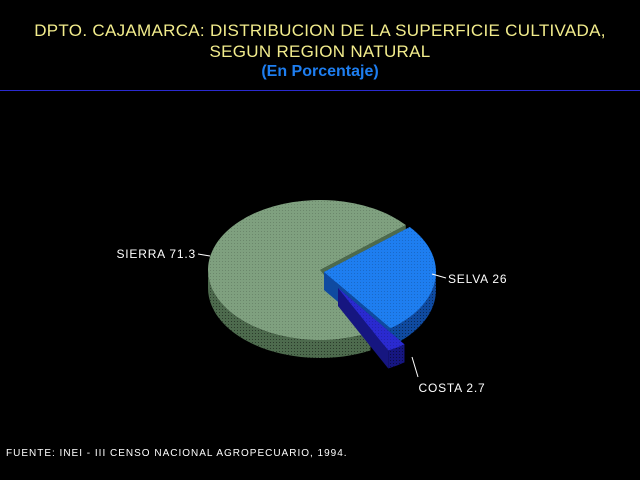  I want to click on slice-label-sierra: SIERRA 71.3, so click(156, 254).